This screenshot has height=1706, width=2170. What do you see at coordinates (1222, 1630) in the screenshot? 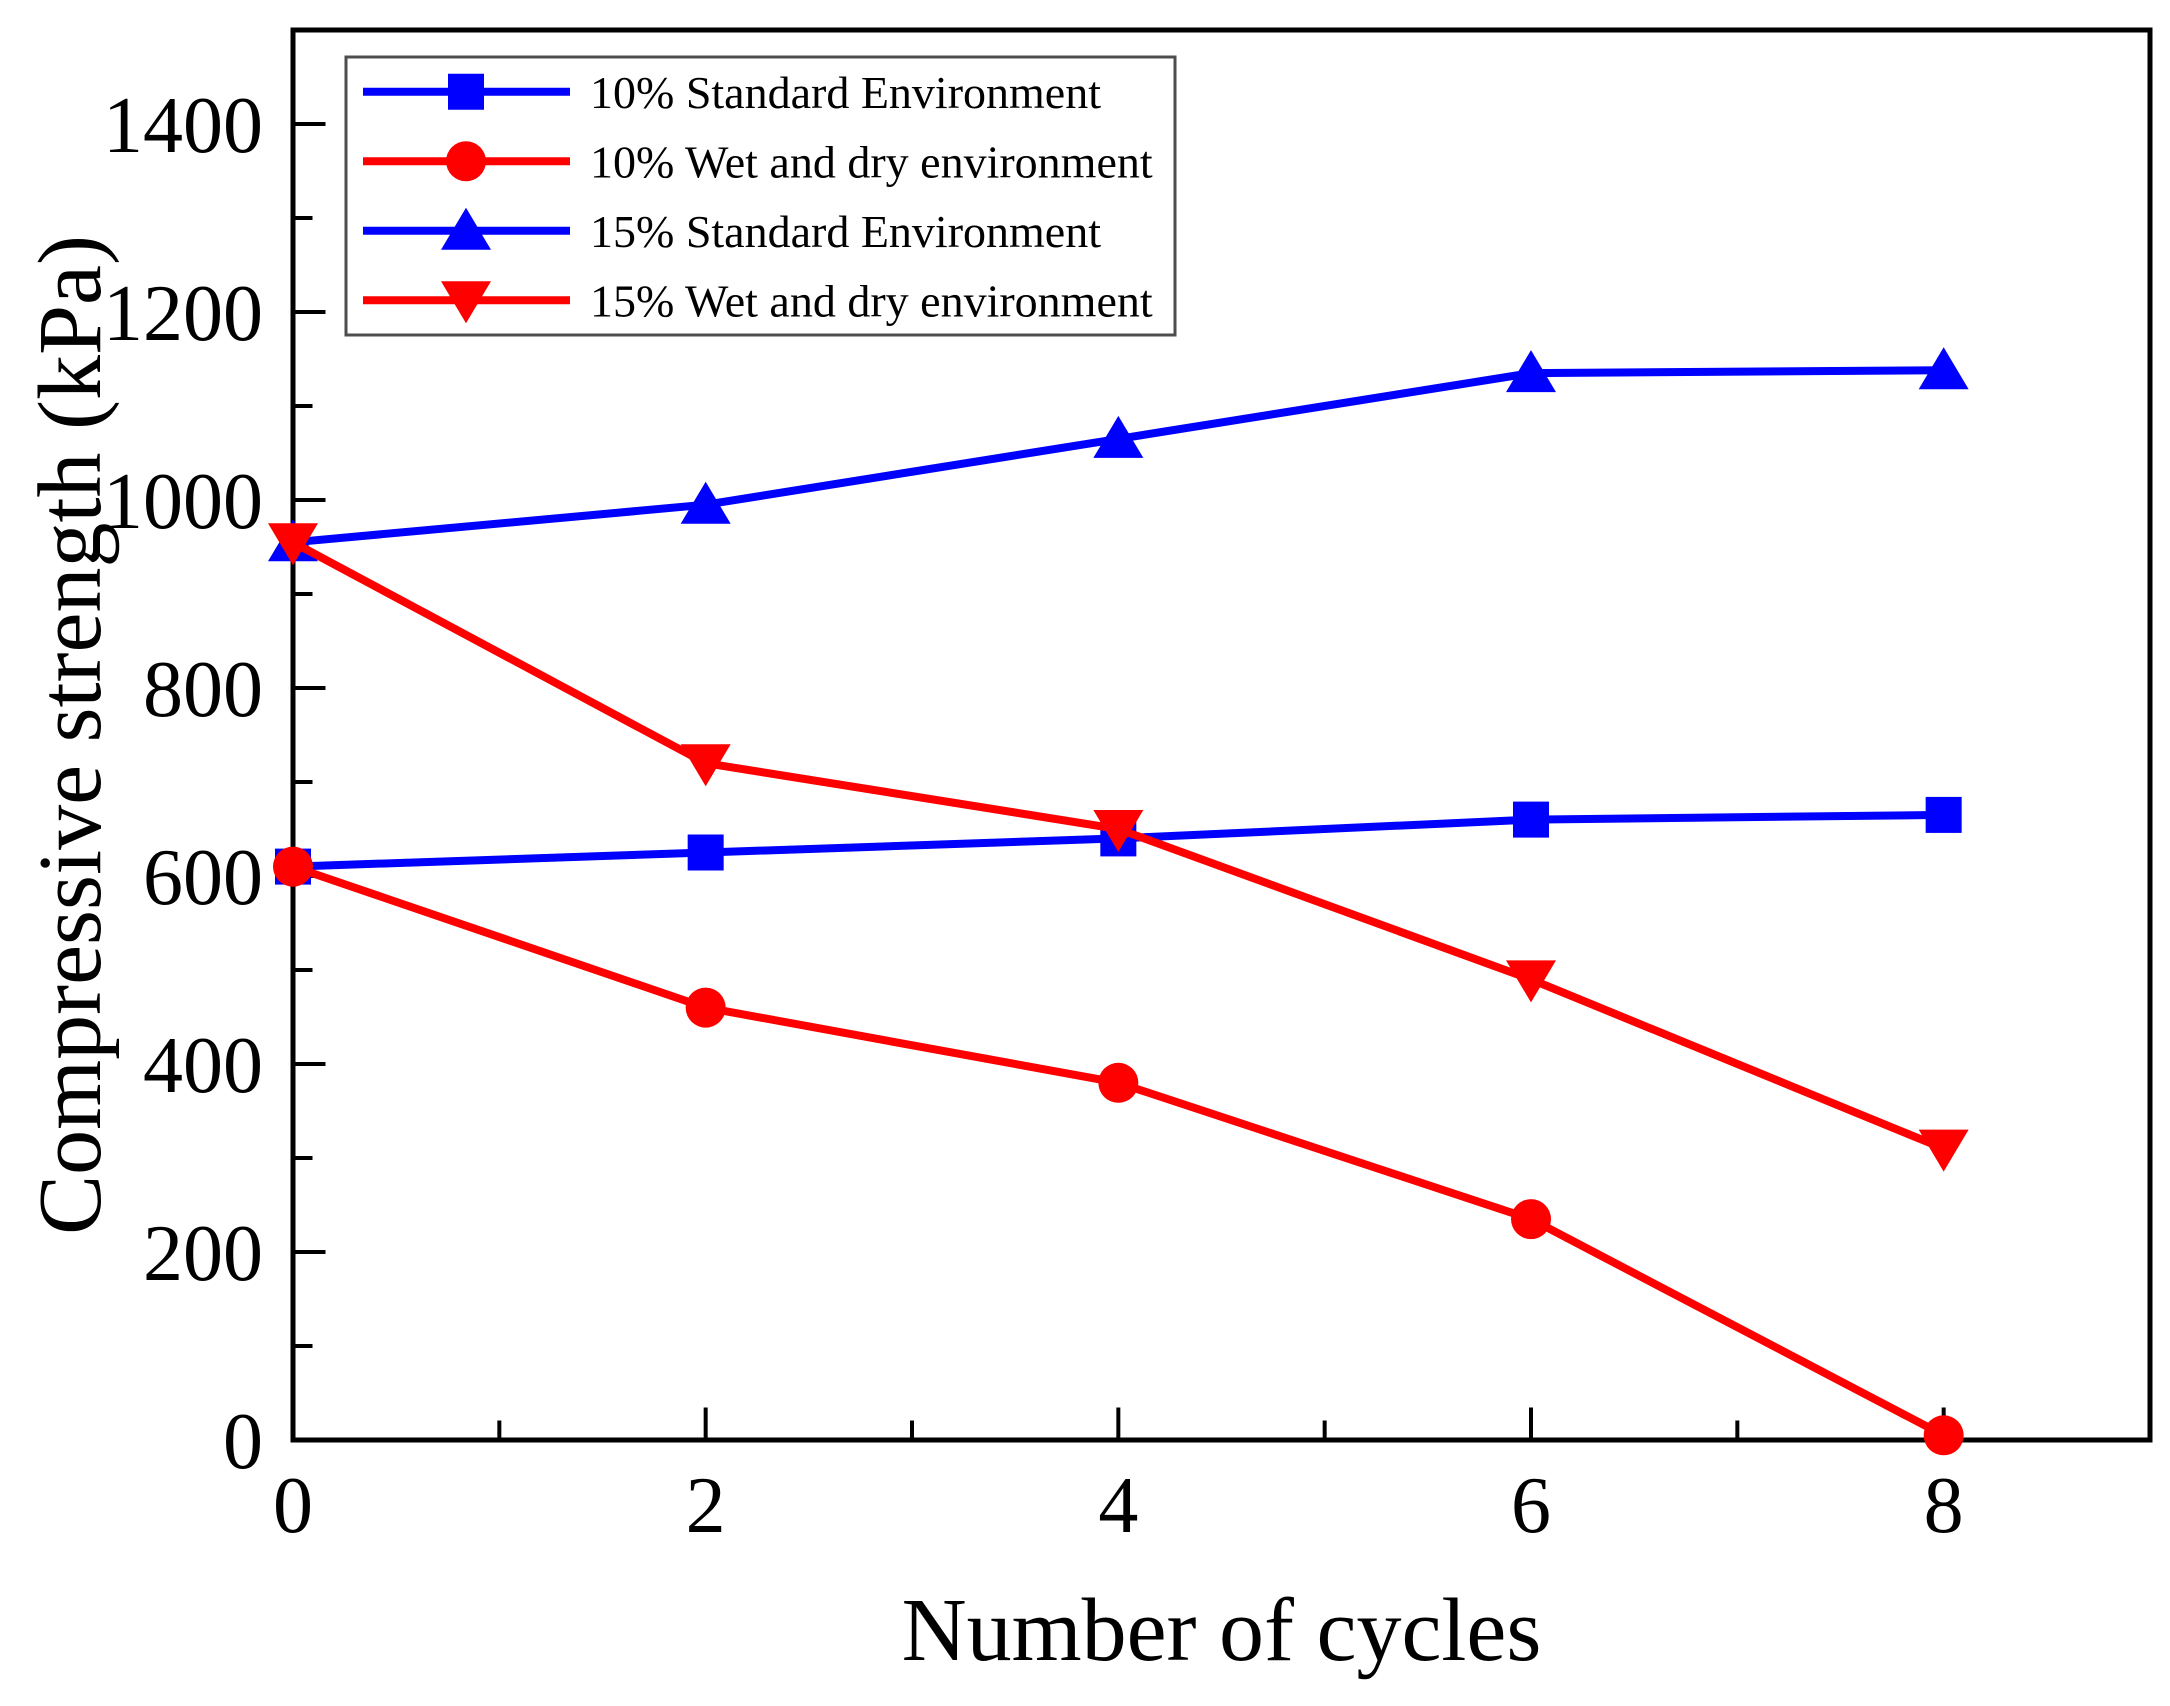
I see `x-axis-title: Number of cycles` at bounding box center [1222, 1630].